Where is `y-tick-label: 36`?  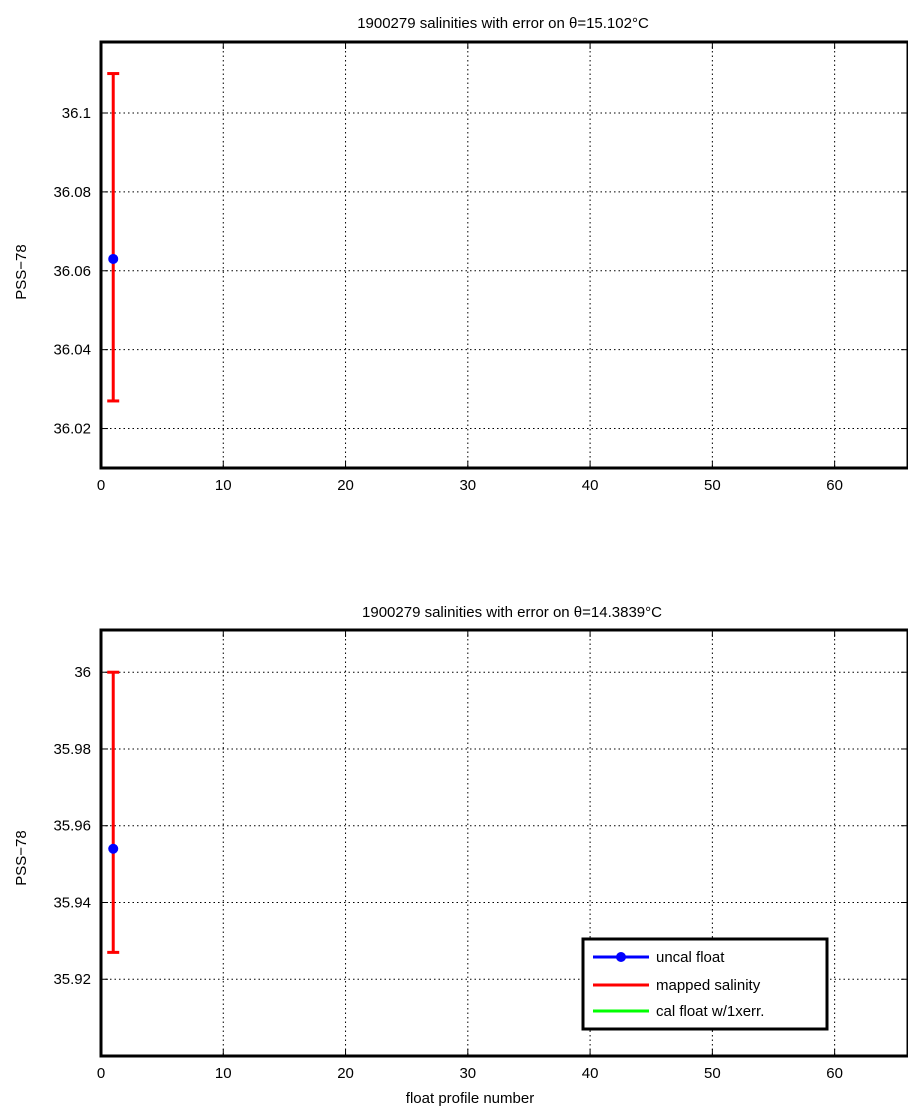 y-tick-label: 36 is located at coordinates (82, 672).